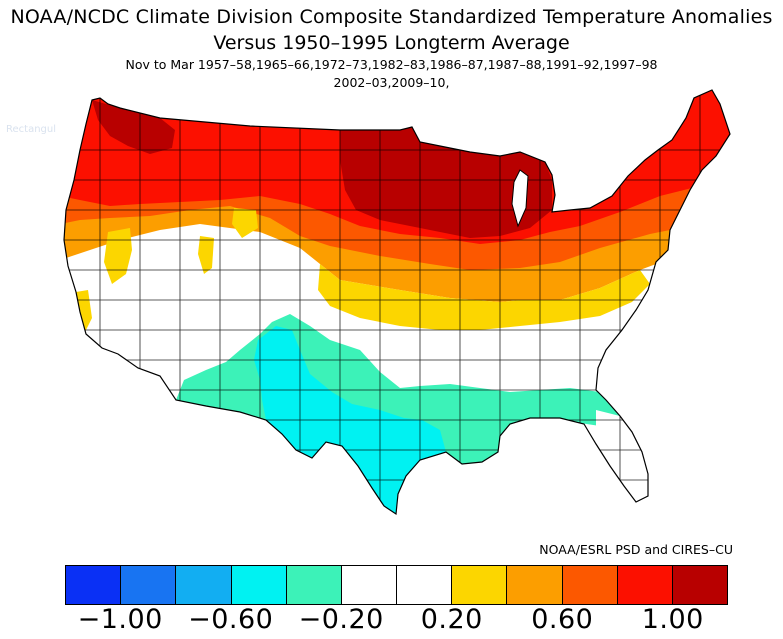 Image resolution: width=783 pixels, height=639 pixels. Describe the element at coordinates (451, 619) in the screenshot. I see `colorbar-tick-label: 0.20` at that location.